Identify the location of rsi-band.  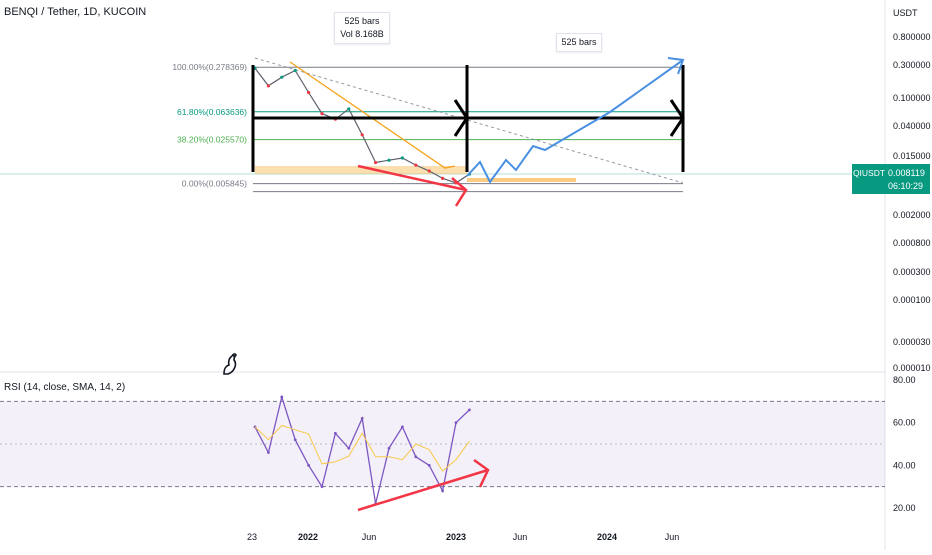
(442, 444).